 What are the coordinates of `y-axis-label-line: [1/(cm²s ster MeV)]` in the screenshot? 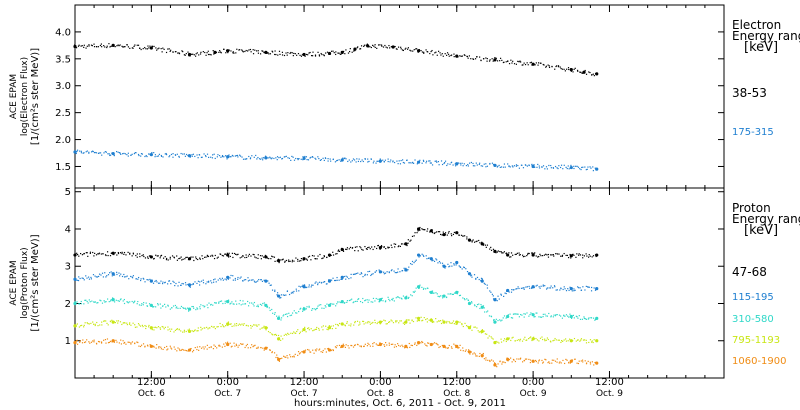 It's located at (35, 282).